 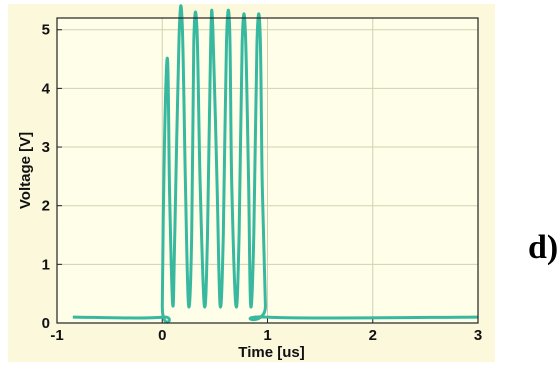 What do you see at coordinates (267, 335) in the screenshot?
I see `x-tick-label: 1` at bounding box center [267, 335].